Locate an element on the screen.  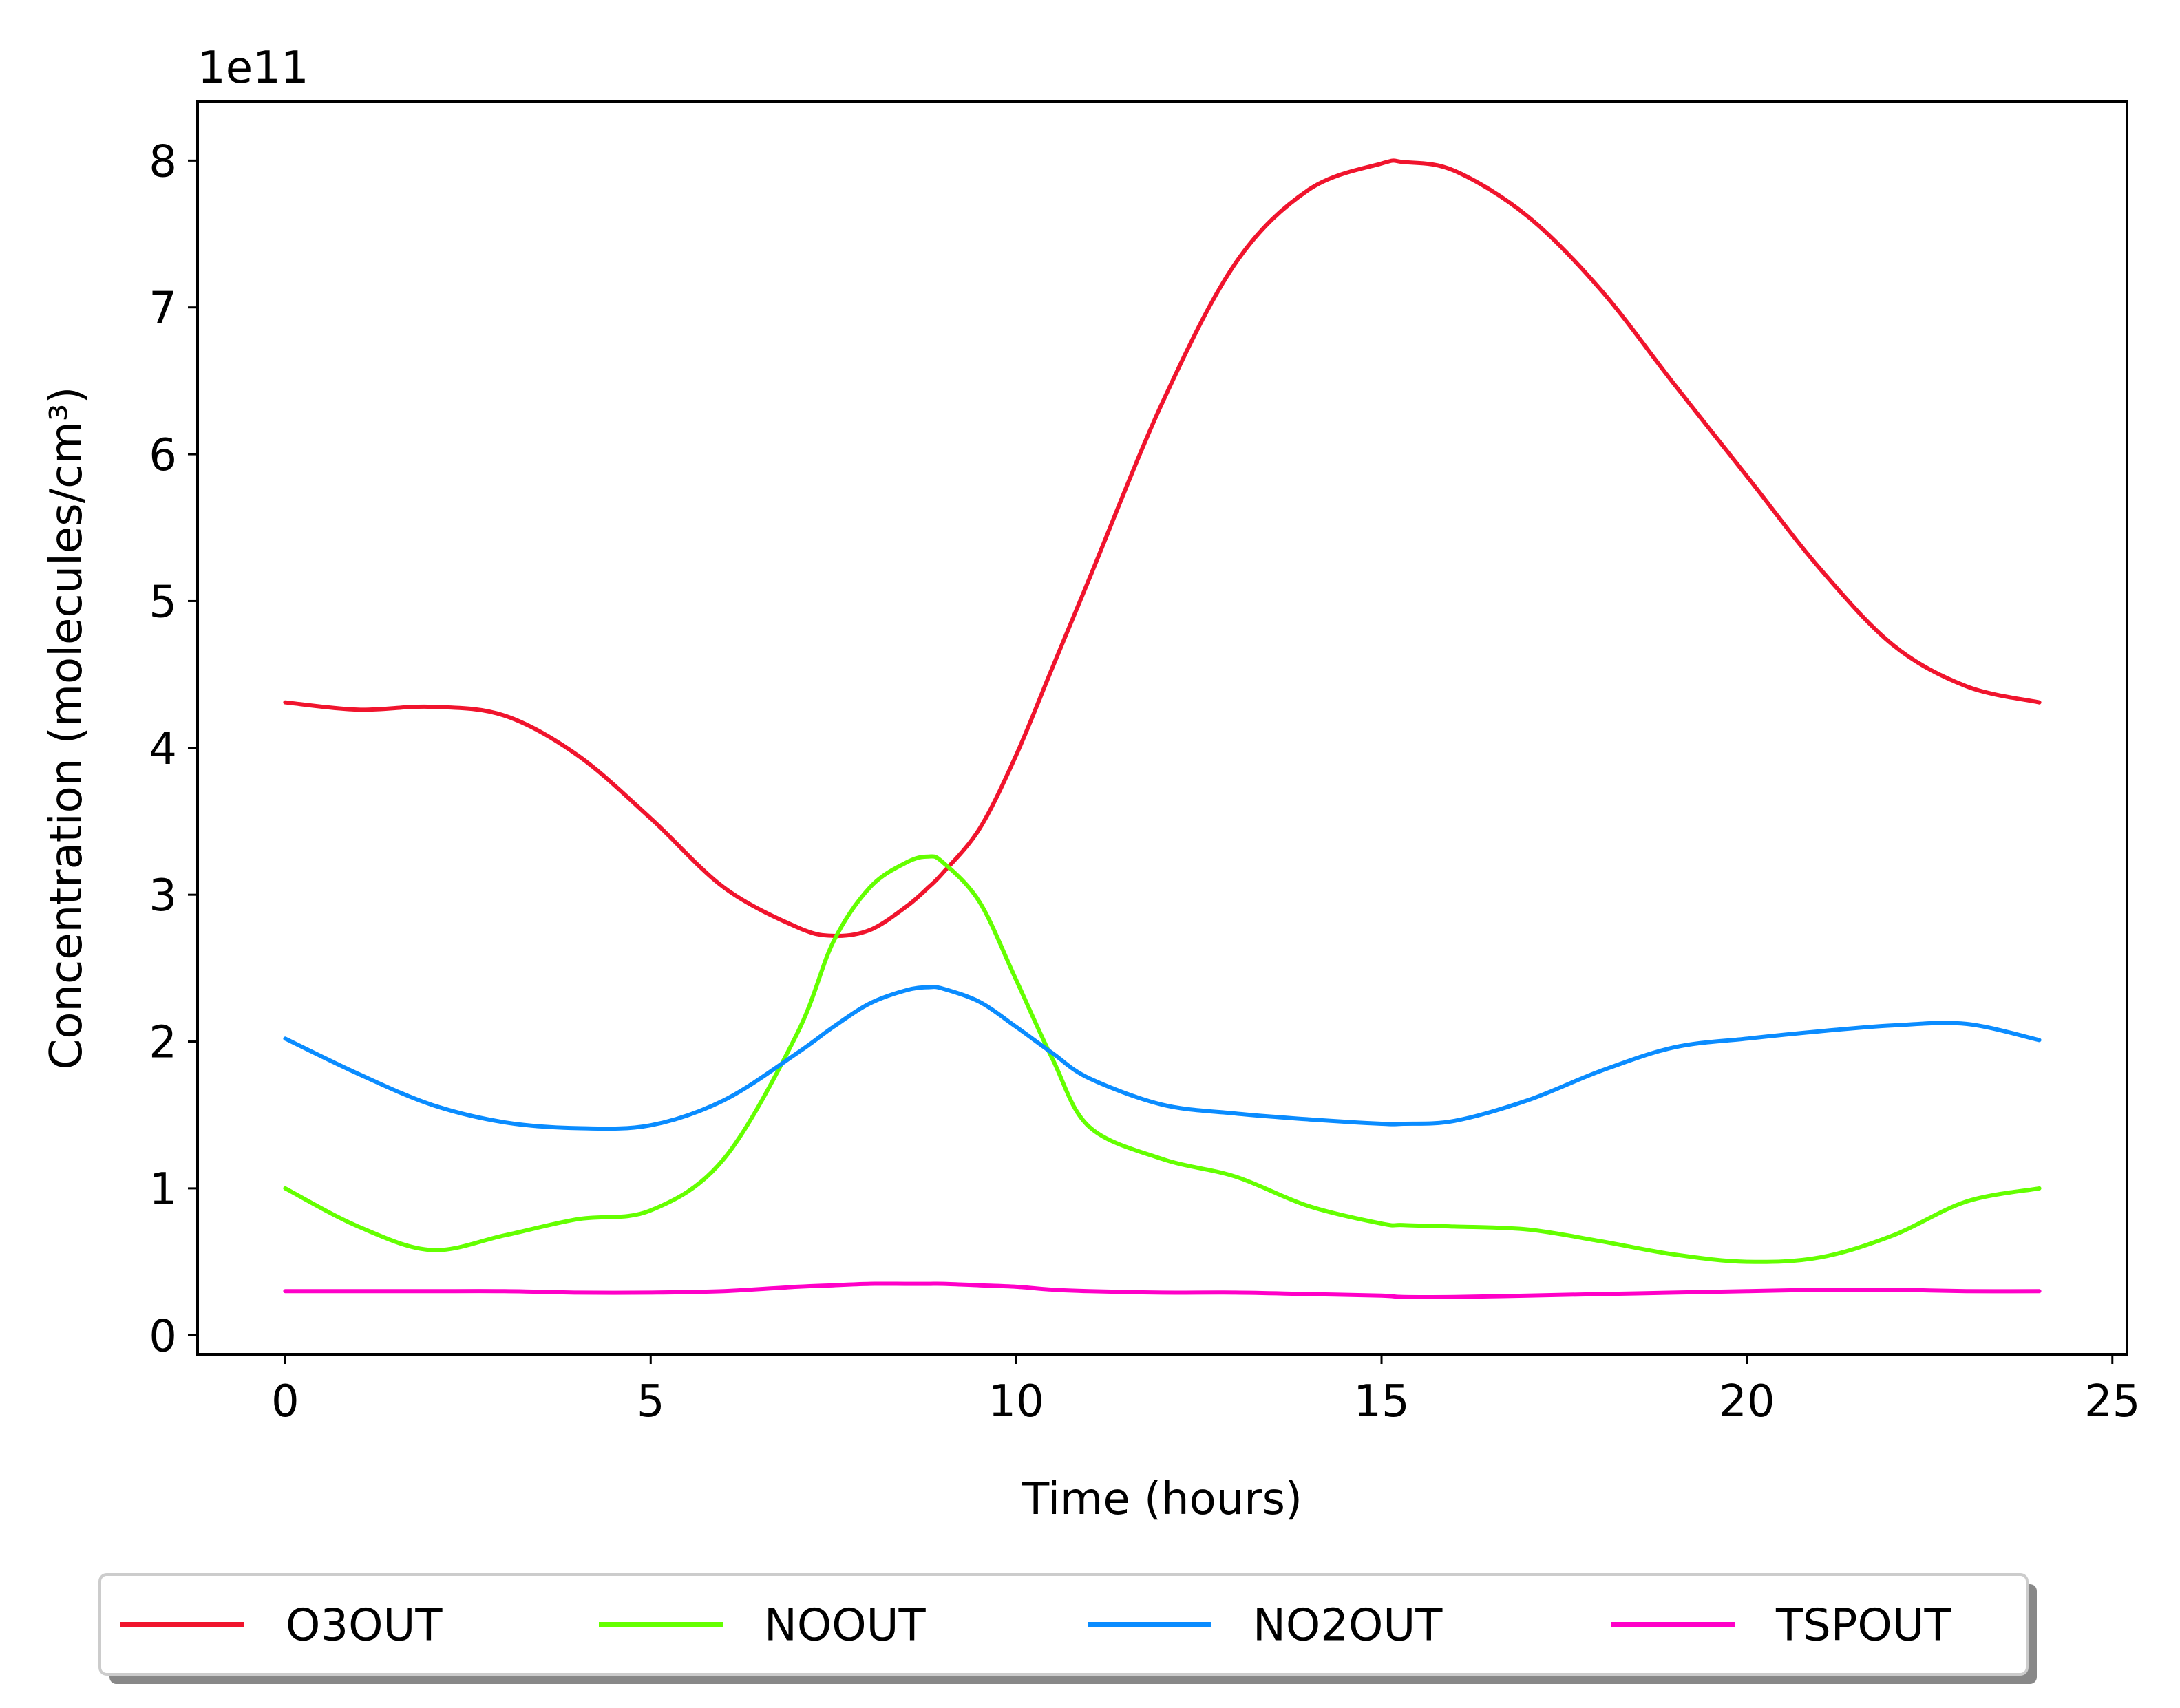
y-tick-label: 5 is located at coordinates (163, 602).